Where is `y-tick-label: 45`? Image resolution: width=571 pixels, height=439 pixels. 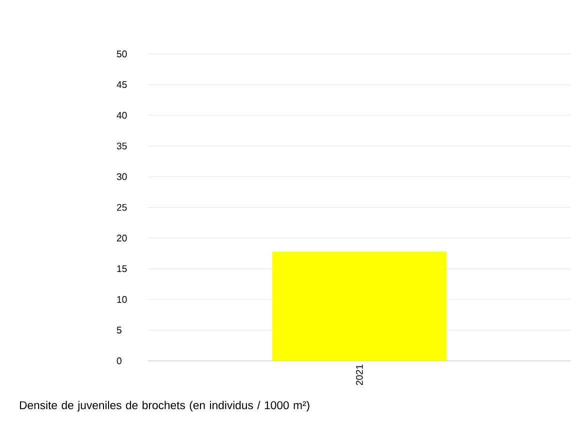
y-tick-label: 45 is located at coordinates (121, 84).